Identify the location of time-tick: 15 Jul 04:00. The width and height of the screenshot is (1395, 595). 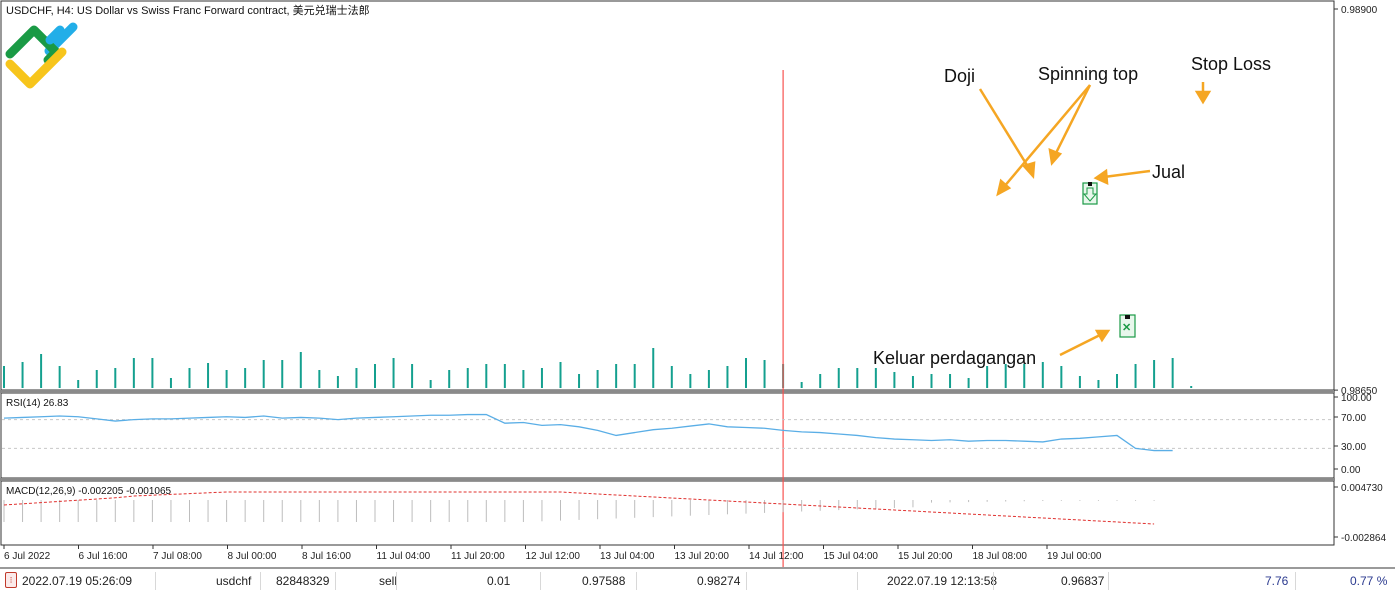
(851, 556).